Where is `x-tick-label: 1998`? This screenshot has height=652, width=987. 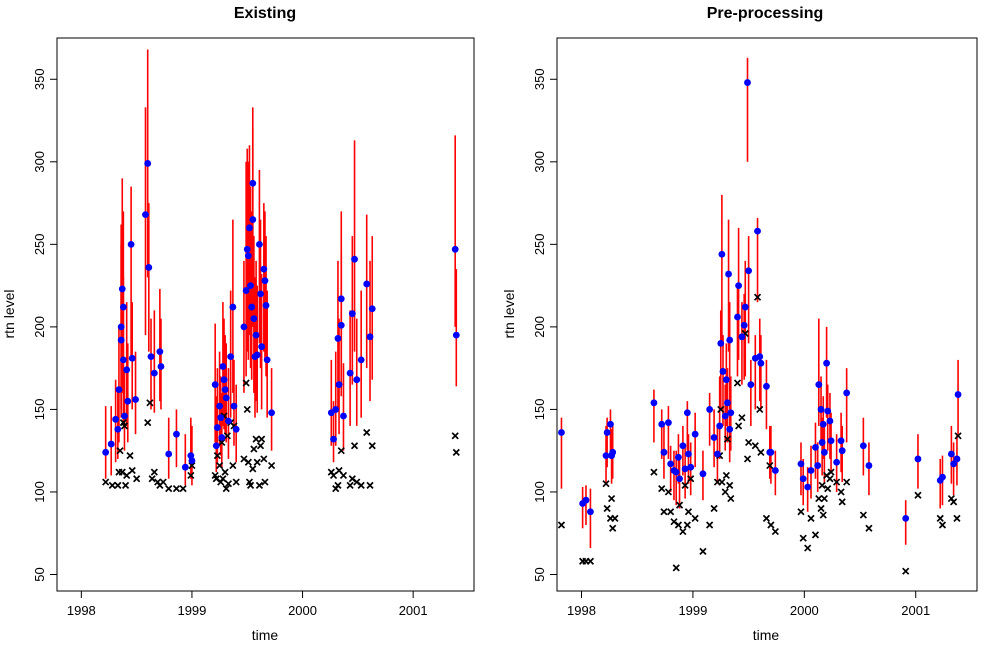 x-tick-label: 1998 is located at coordinates (581, 610).